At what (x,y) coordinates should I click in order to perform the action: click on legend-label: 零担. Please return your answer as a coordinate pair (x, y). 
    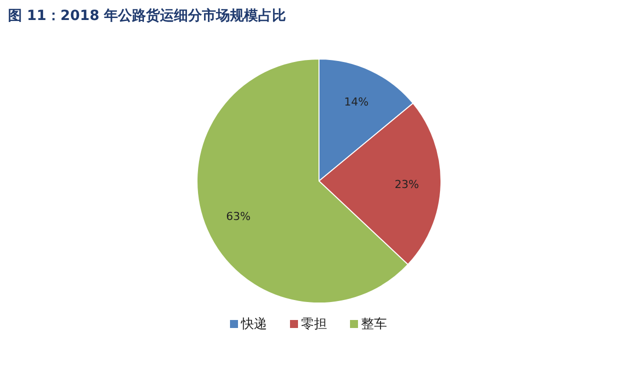
    Looking at the image, I should click on (314, 324).